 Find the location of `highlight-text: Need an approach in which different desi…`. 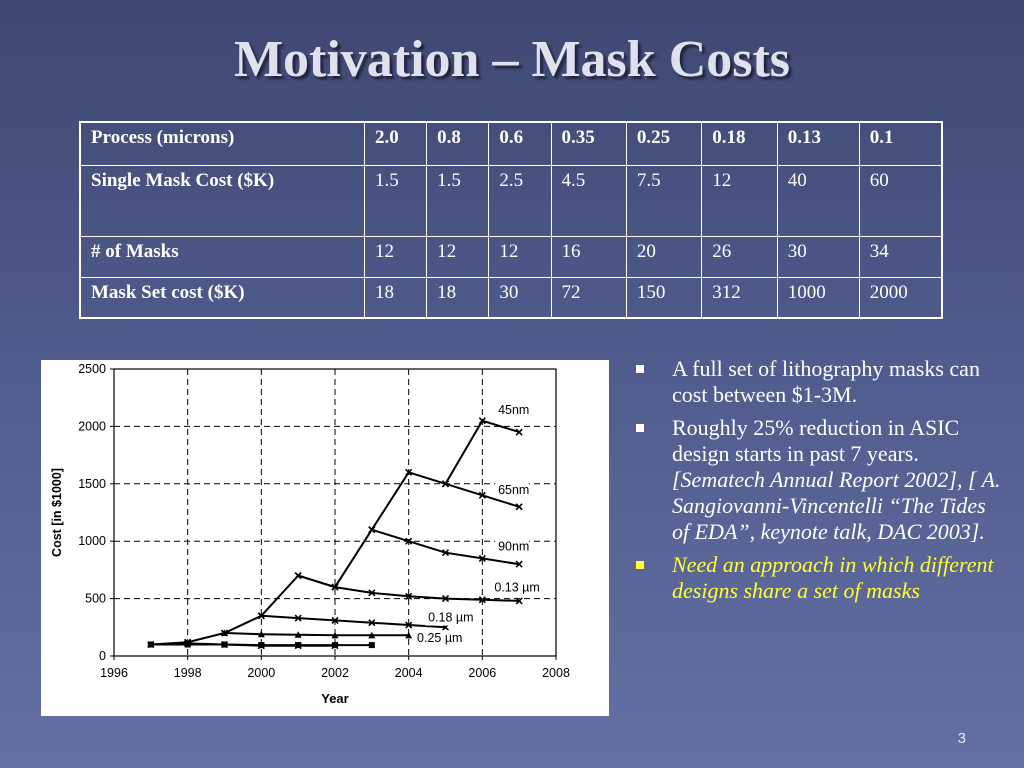

highlight-text: Need an approach in which different desi… is located at coordinates (833, 577).